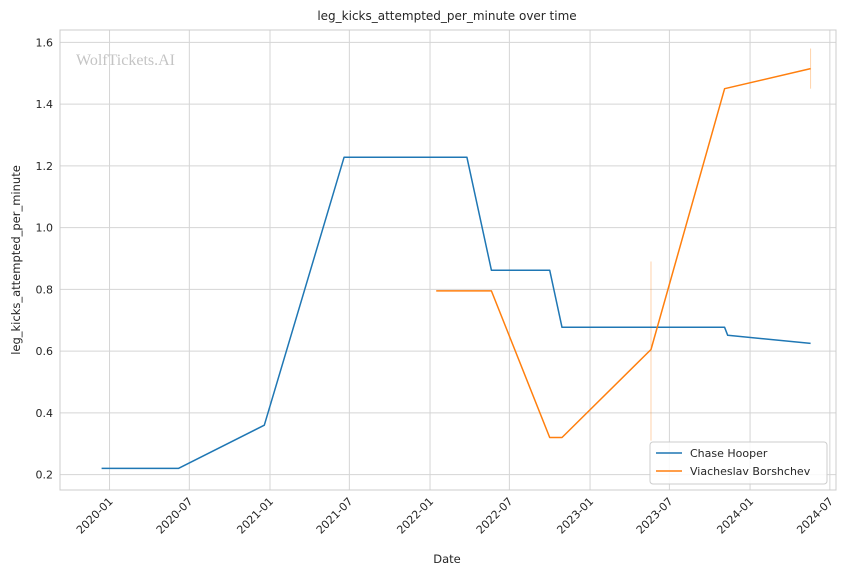 This screenshot has width=854, height=575. Describe the element at coordinates (125, 60) in the screenshot. I see `watermark: WolfTickets.AI` at that location.